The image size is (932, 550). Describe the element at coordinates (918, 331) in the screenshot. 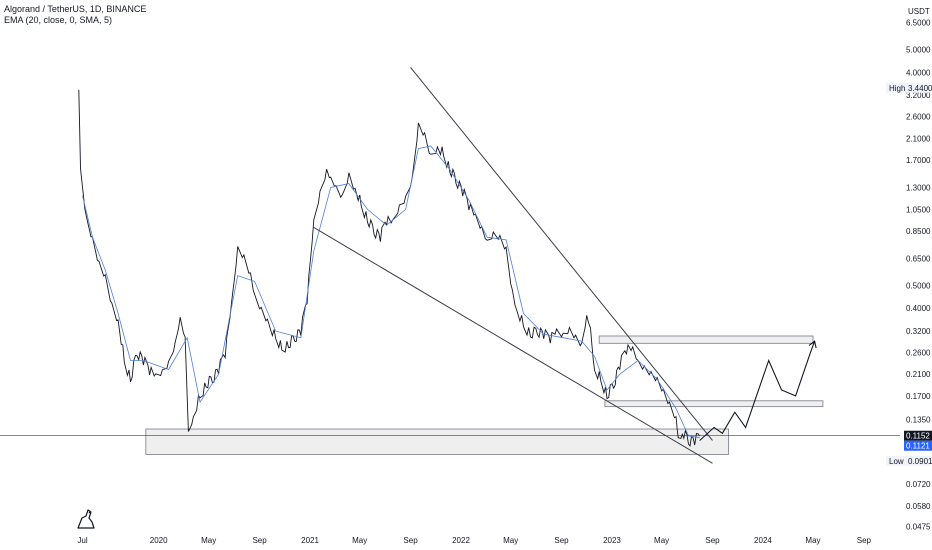

I see `price-tick-label: 0.3200` at that location.